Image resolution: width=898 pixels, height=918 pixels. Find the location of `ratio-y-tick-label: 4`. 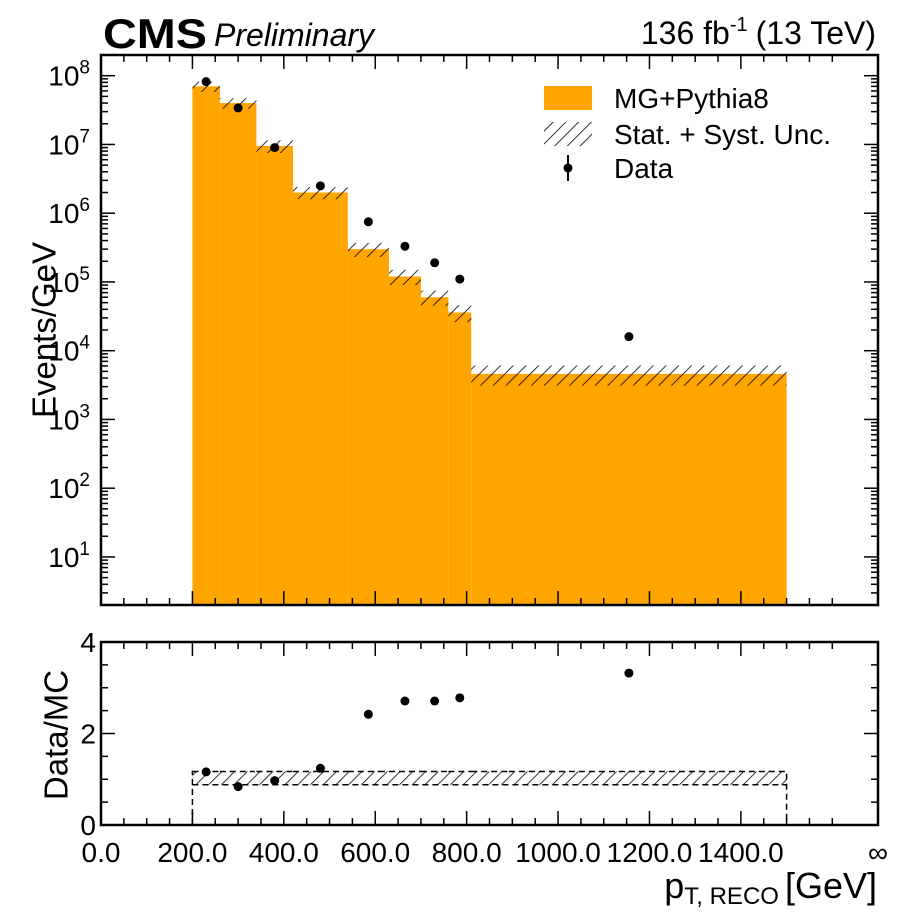

ratio-y-tick-label: 4 is located at coordinates (88, 642).